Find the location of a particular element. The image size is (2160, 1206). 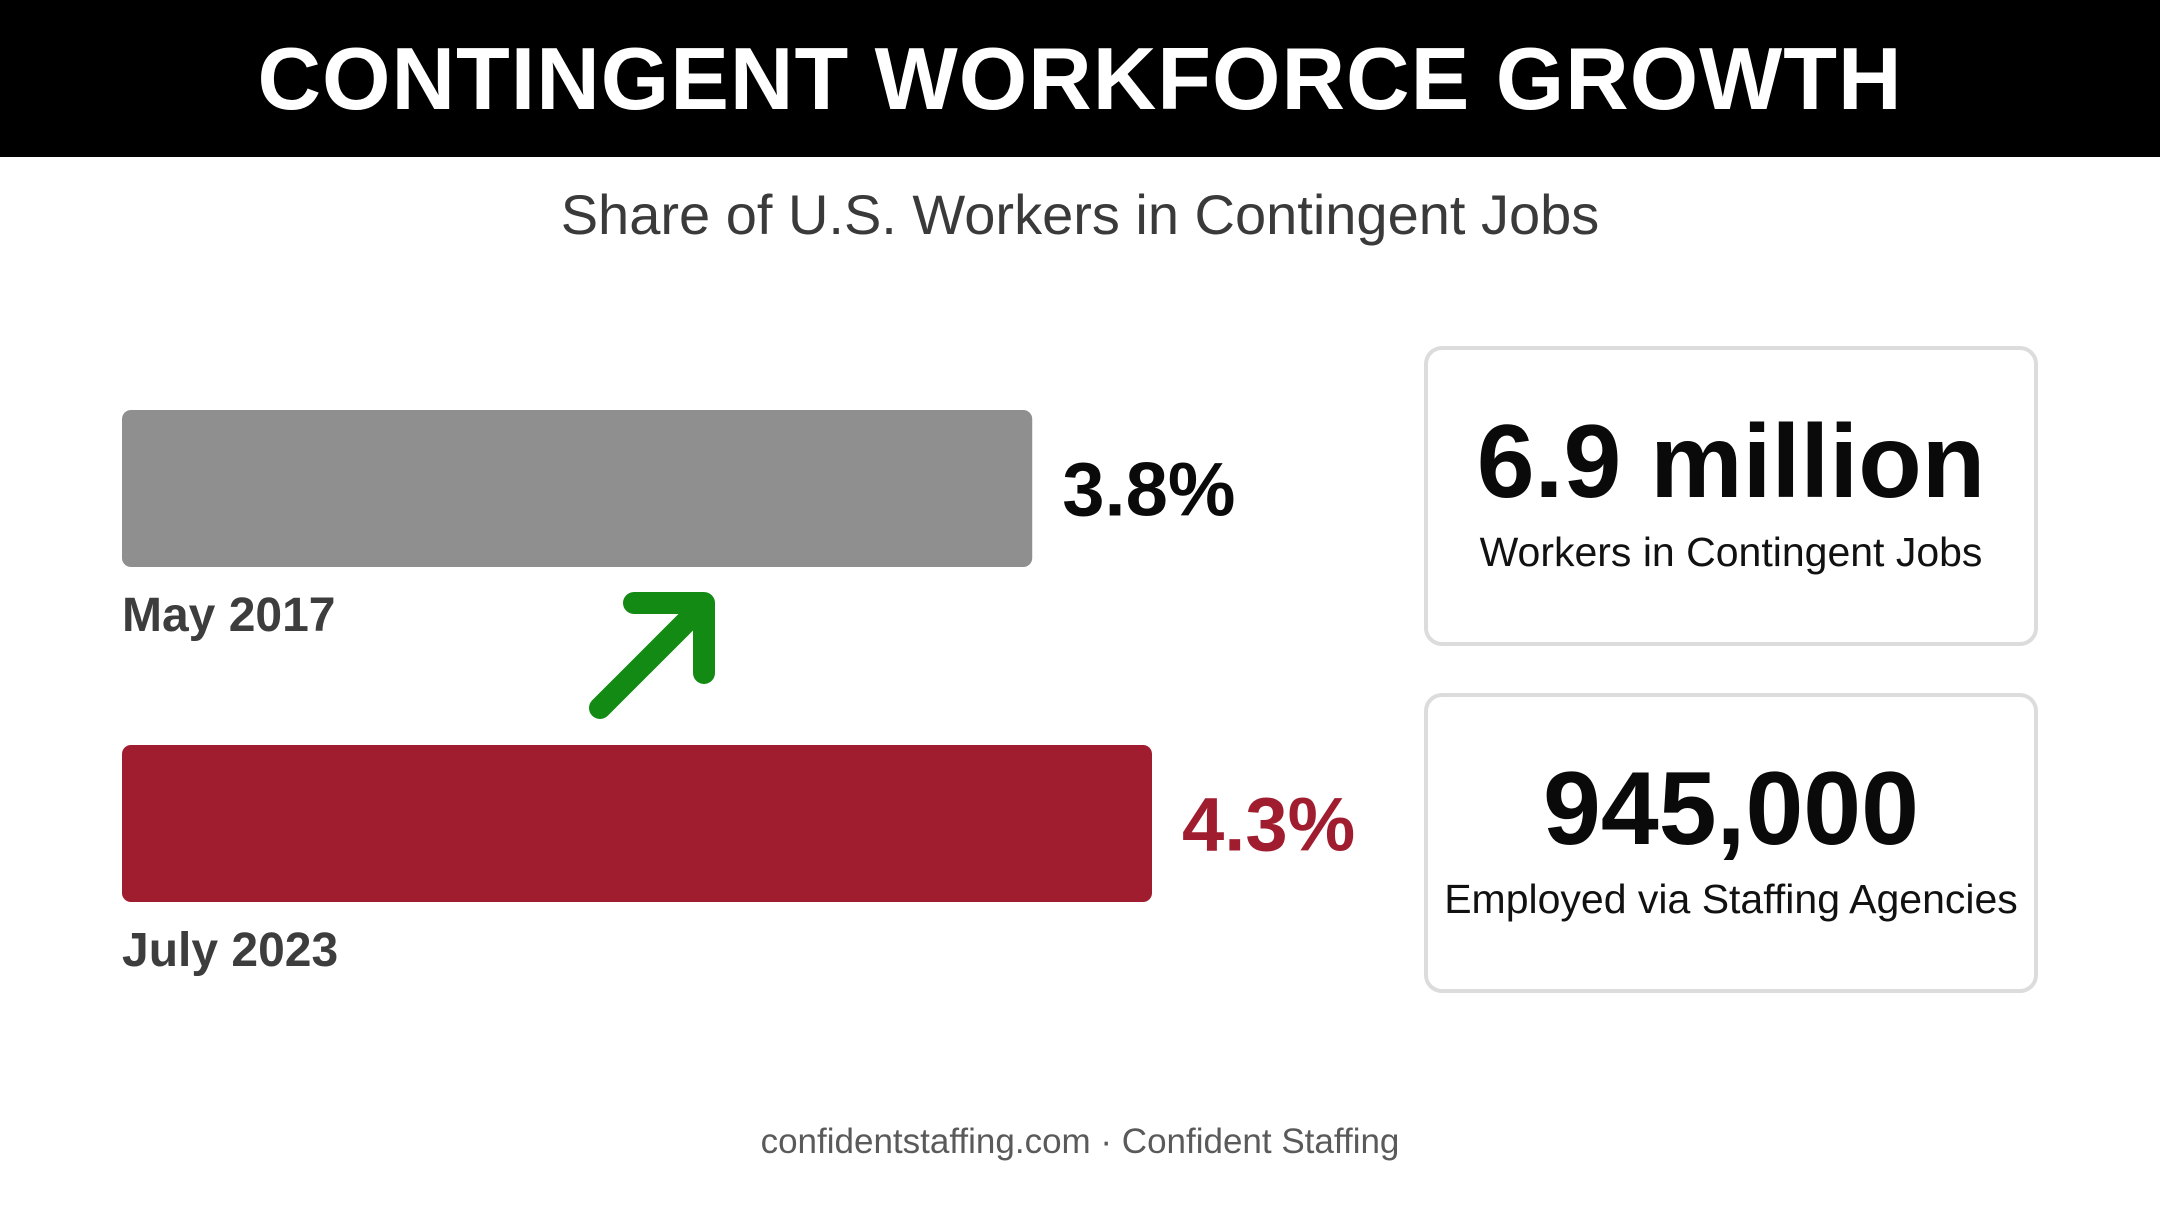

chart-subtitle: Share of U.S. Workers in Contingent Jobs is located at coordinates (1080, 214).